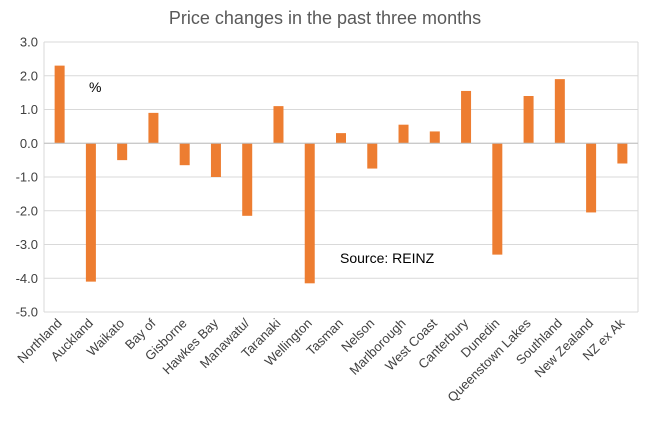 The height and width of the screenshot is (424, 651). Describe the element at coordinates (29, 42) in the screenshot. I see `y-tick-label: 3.0` at that location.